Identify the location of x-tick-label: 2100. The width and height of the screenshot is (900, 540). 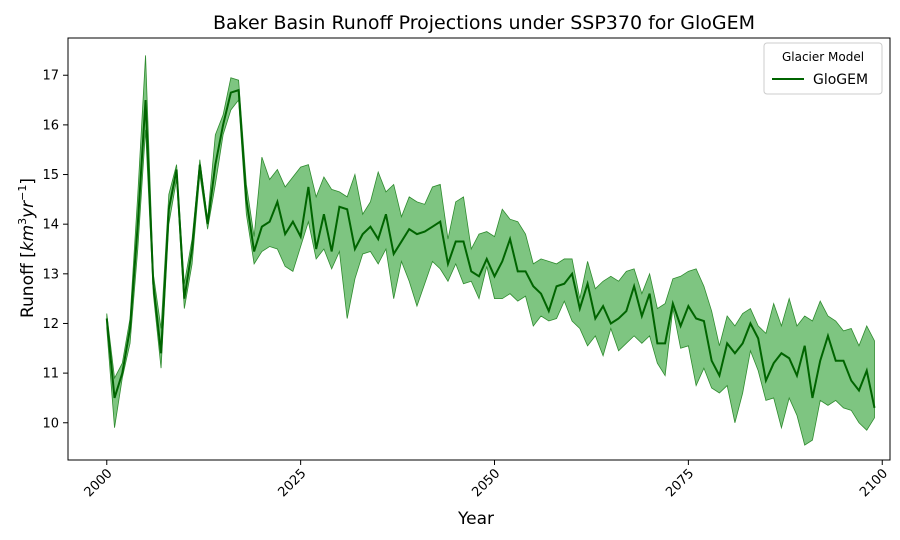
(874, 483).